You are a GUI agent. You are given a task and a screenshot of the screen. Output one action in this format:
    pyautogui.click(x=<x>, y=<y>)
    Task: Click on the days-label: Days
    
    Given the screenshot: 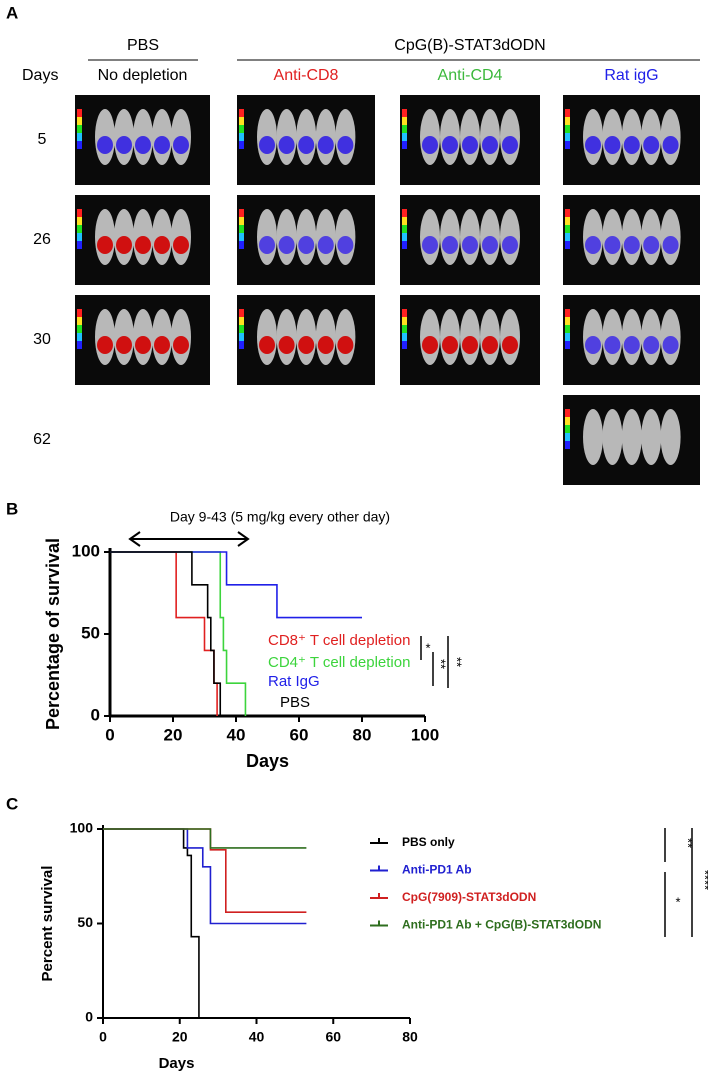 What is the action you would take?
    pyautogui.click(x=40, y=75)
    